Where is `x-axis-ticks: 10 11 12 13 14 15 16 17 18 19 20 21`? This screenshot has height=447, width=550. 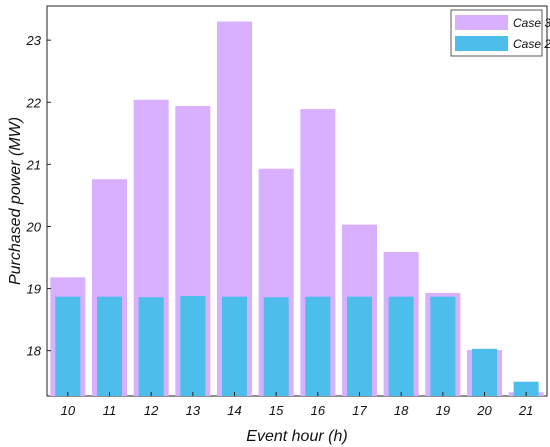 x-axis-ticks: 10 11 12 13 14 15 16 17 18 19 20 21 is located at coordinates (297, 405).